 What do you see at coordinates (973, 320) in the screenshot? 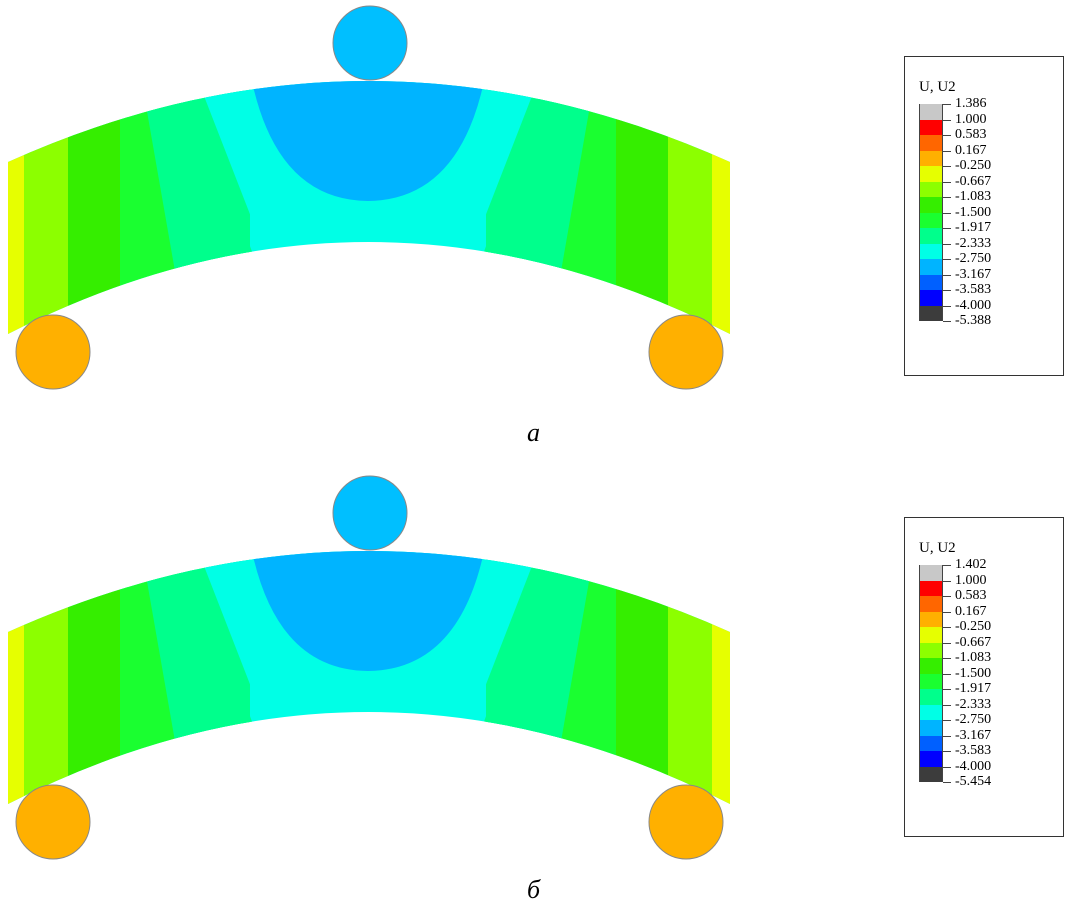
I see `legend-value-label: -5.388` at bounding box center [973, 320].